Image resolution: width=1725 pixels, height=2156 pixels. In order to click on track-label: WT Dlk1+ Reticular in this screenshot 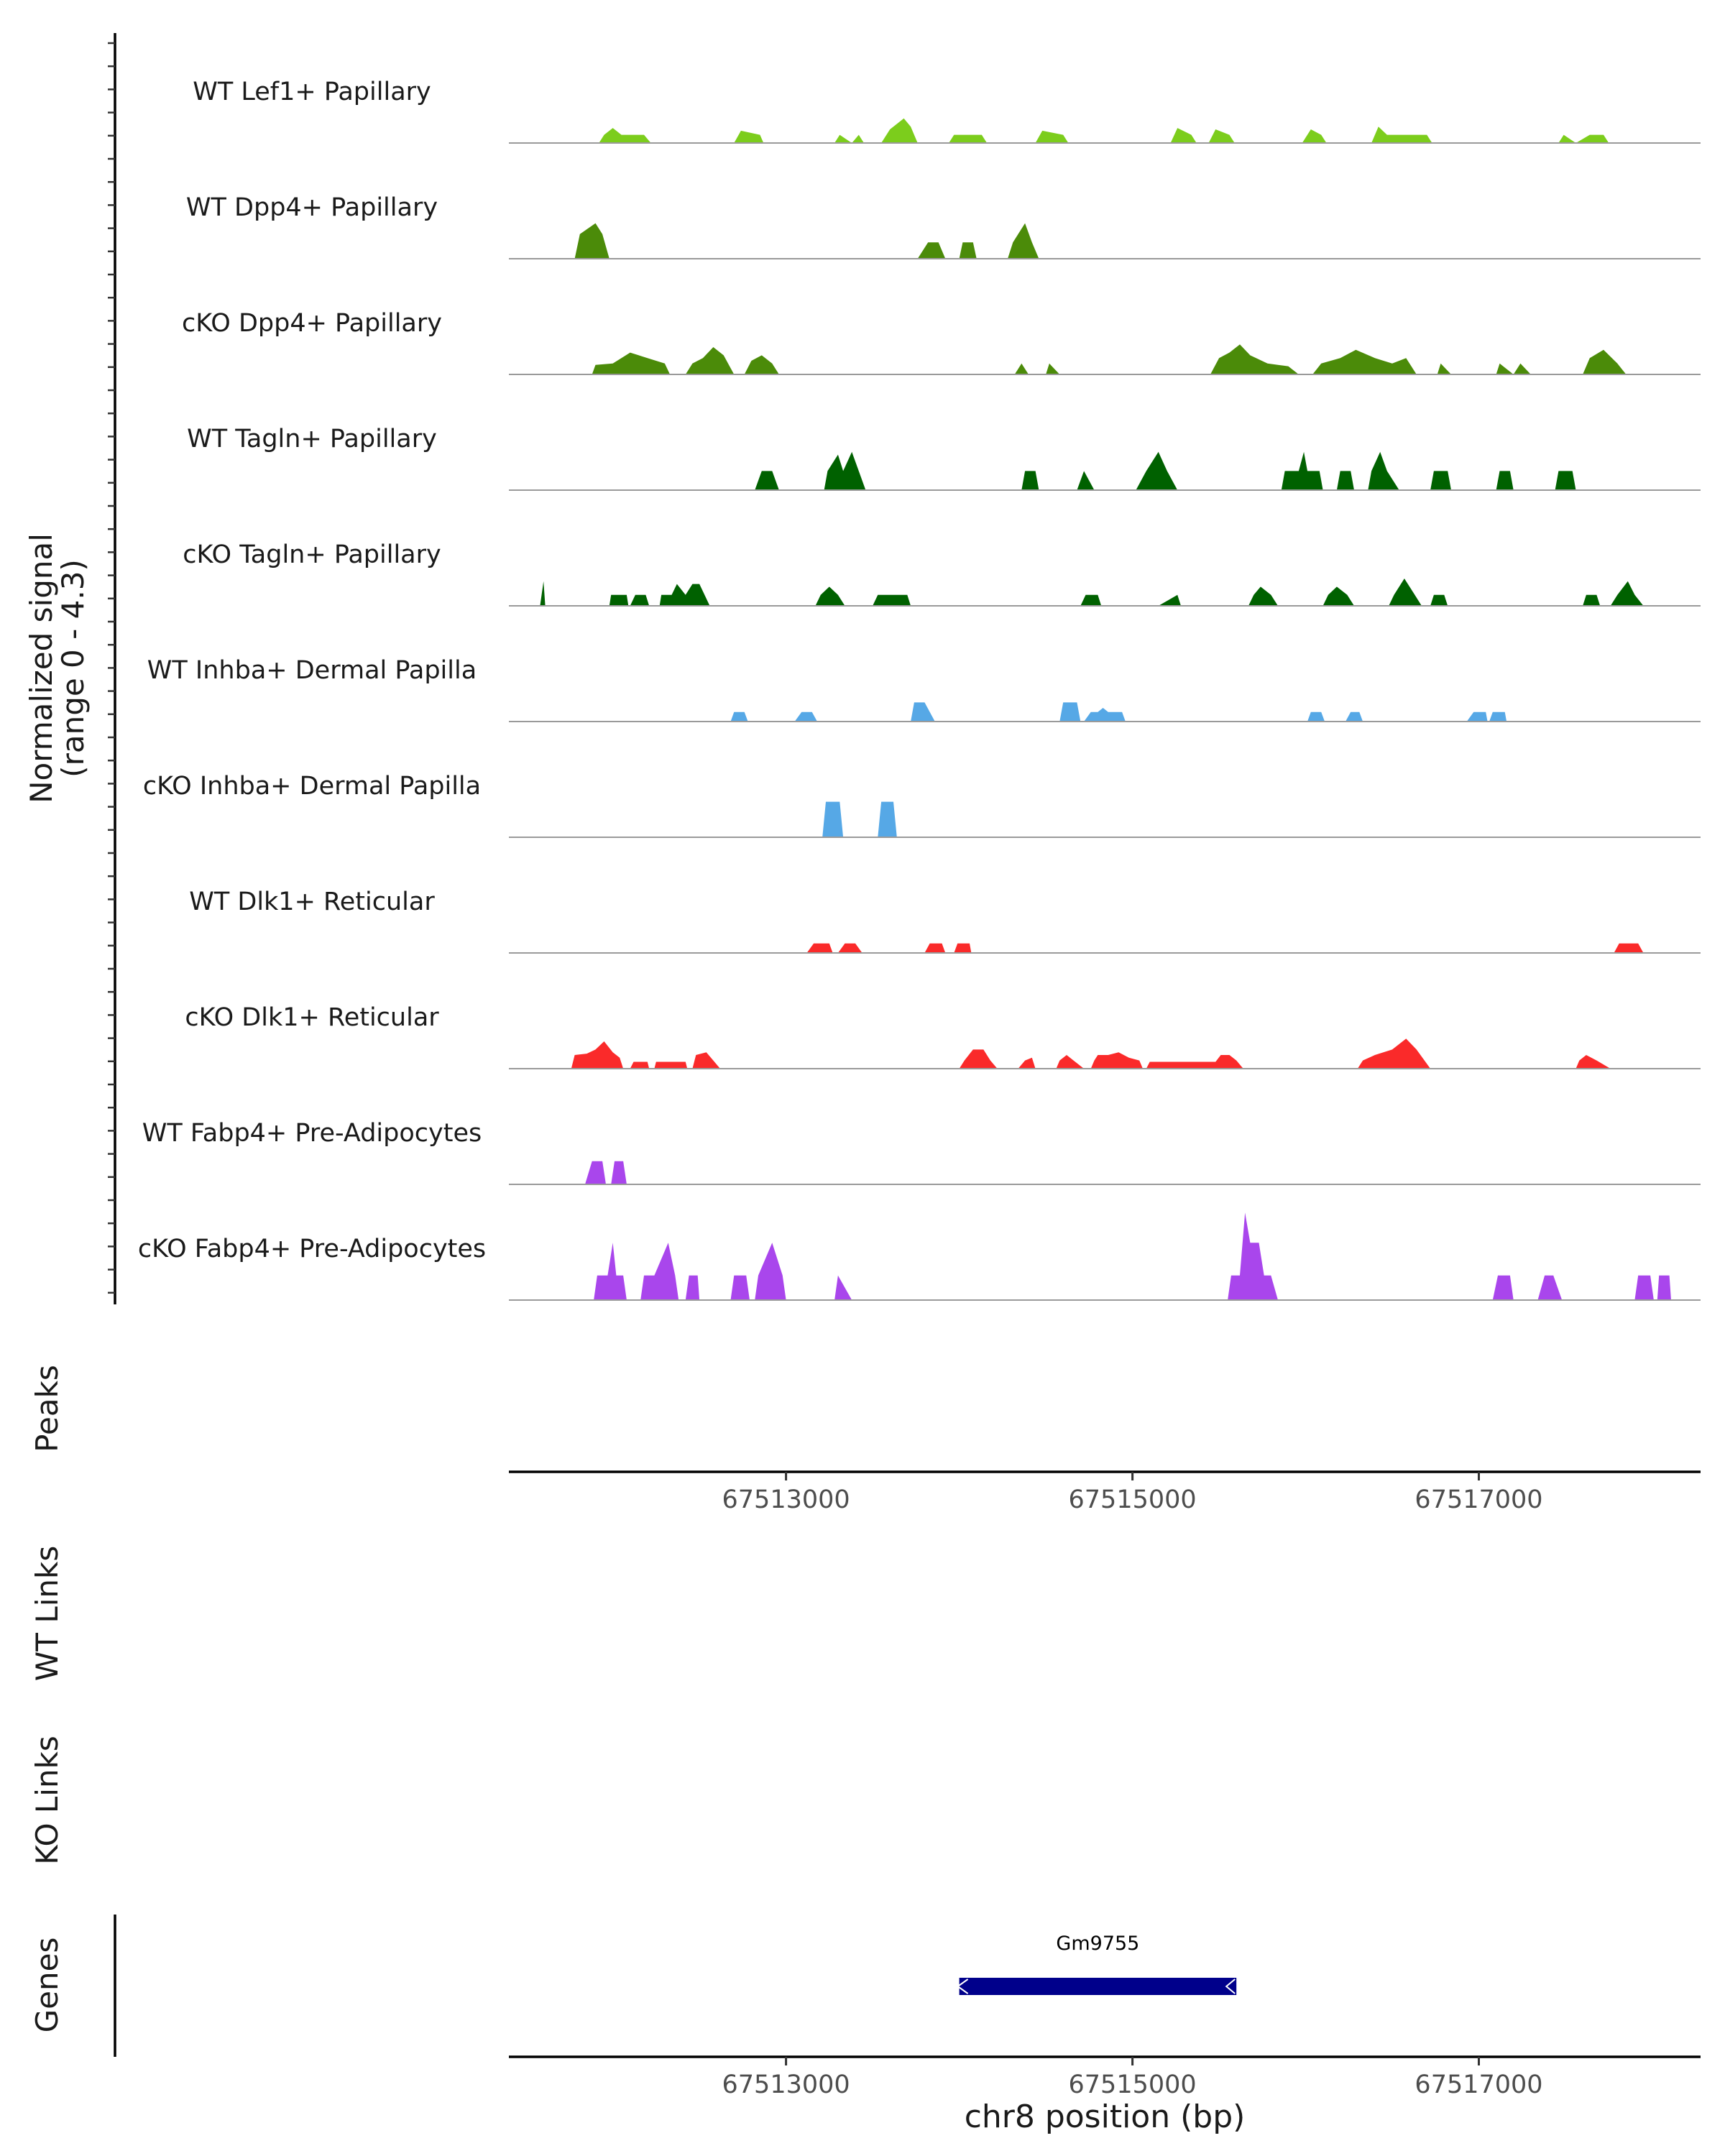, I will do `click(312, 902)`.